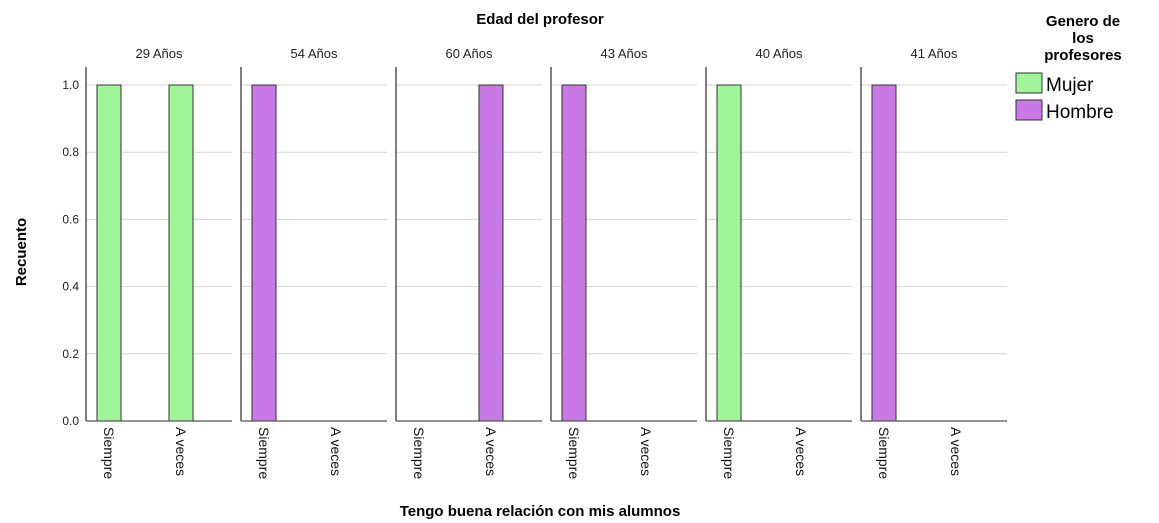 This screenshot has height=523, width=1159. What do you see at coordinates (1080, 112) in the screenshot?
I see `legend-label-hombre: Hombre` at bounding box center [1080, 112].